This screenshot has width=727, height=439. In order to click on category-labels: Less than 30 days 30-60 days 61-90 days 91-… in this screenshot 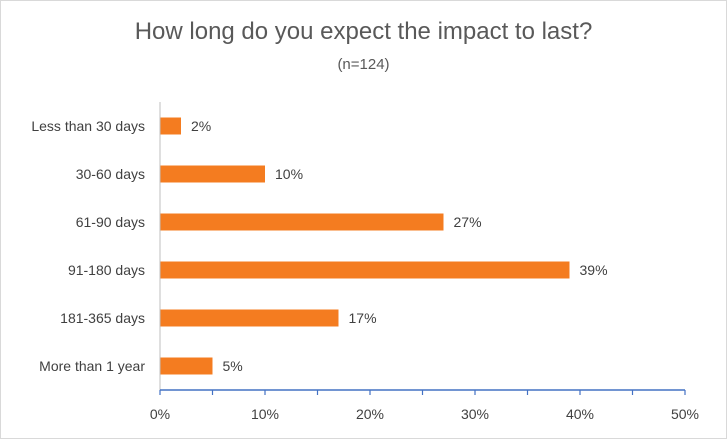, I will do `click(88, 246)`.